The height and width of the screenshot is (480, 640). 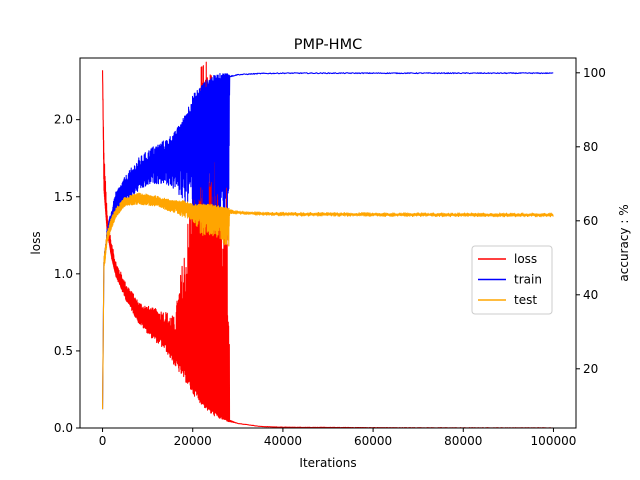 I want to click on y-tick-label: 2.0, so click(x=63, y=120).